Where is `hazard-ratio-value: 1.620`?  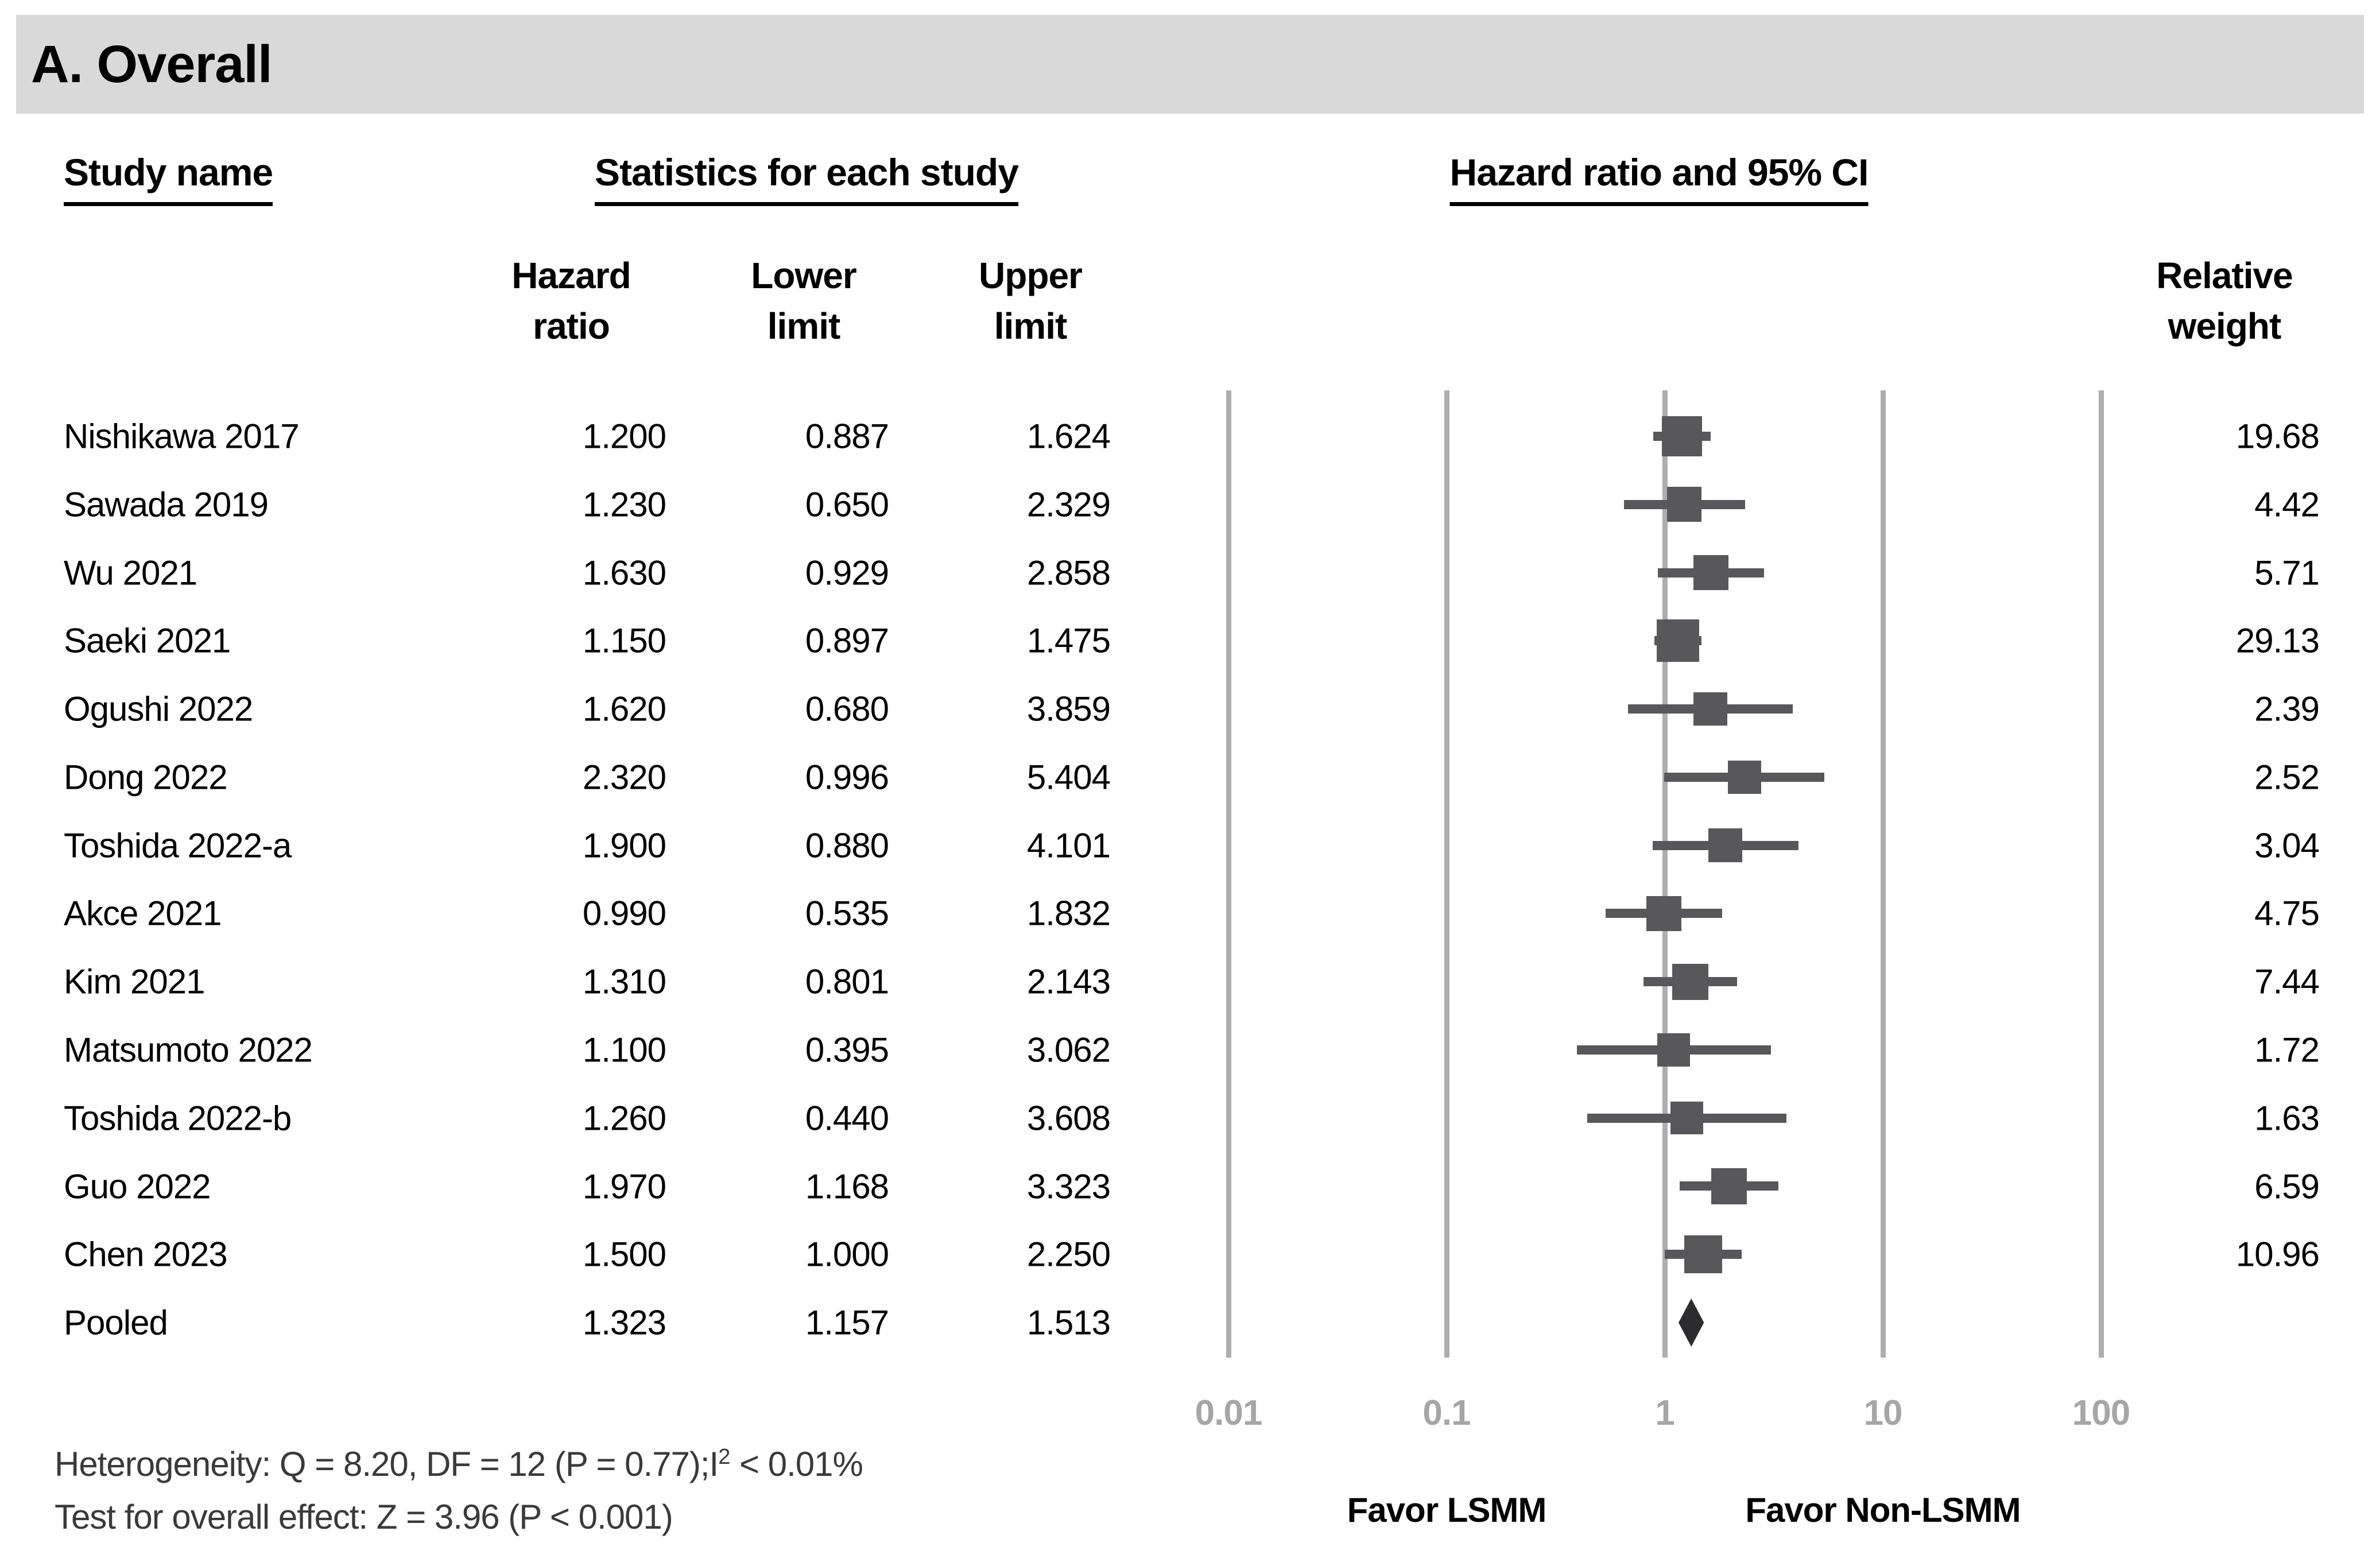
hazard-ratio-value: 1.620 is located at coordinates (624, 708).